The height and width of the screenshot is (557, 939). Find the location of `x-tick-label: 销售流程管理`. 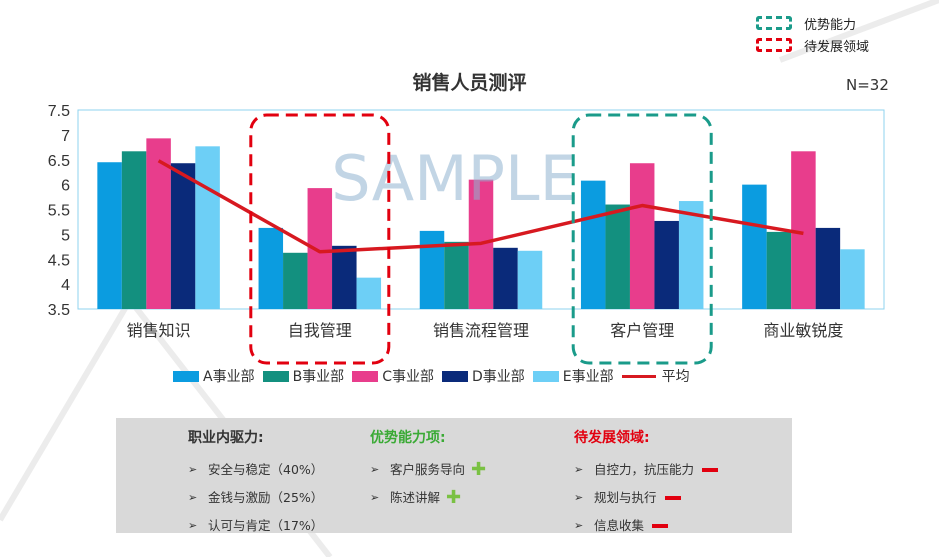

x-tick-label: 销售流程管理 is located at coordinates (481, 330).